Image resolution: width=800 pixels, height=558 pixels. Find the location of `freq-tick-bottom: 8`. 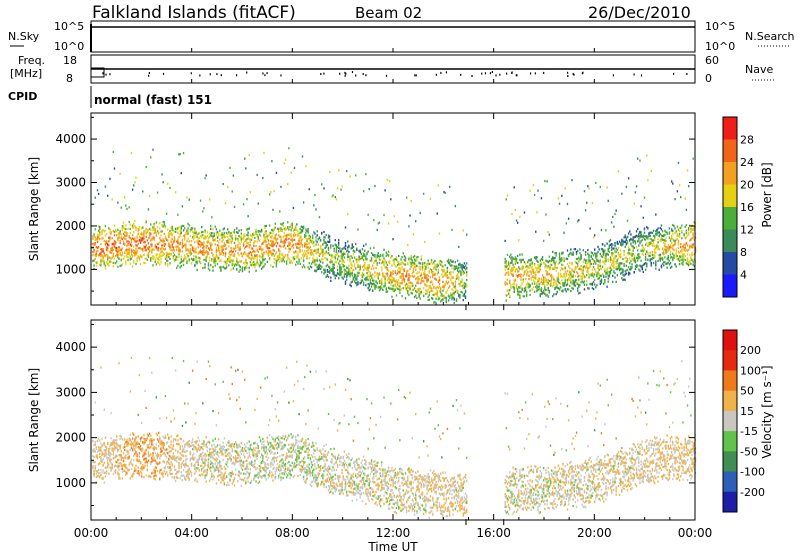

freq-tick-bottom: 8 is located at coordinates (69, 78).